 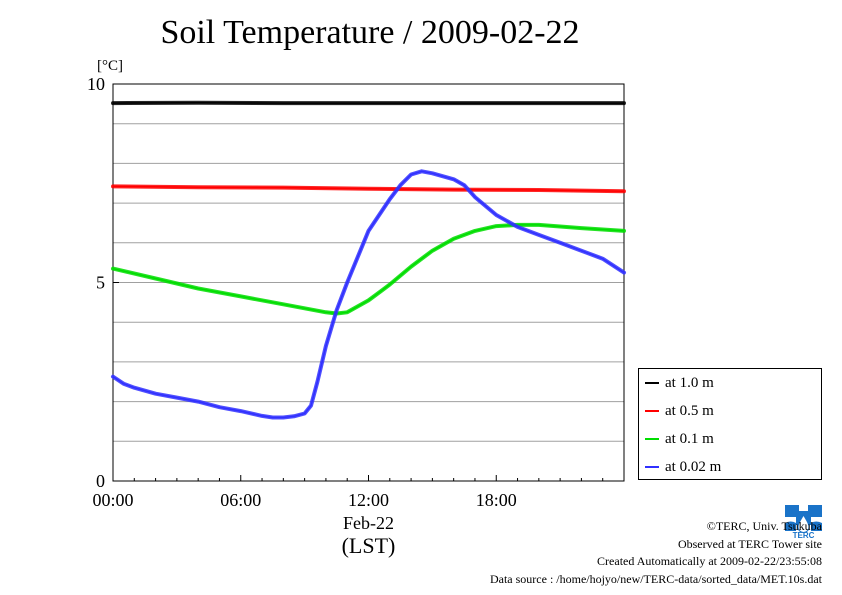 I want to click on legend-item: at 0.5 m, so click(x=679, y=411).